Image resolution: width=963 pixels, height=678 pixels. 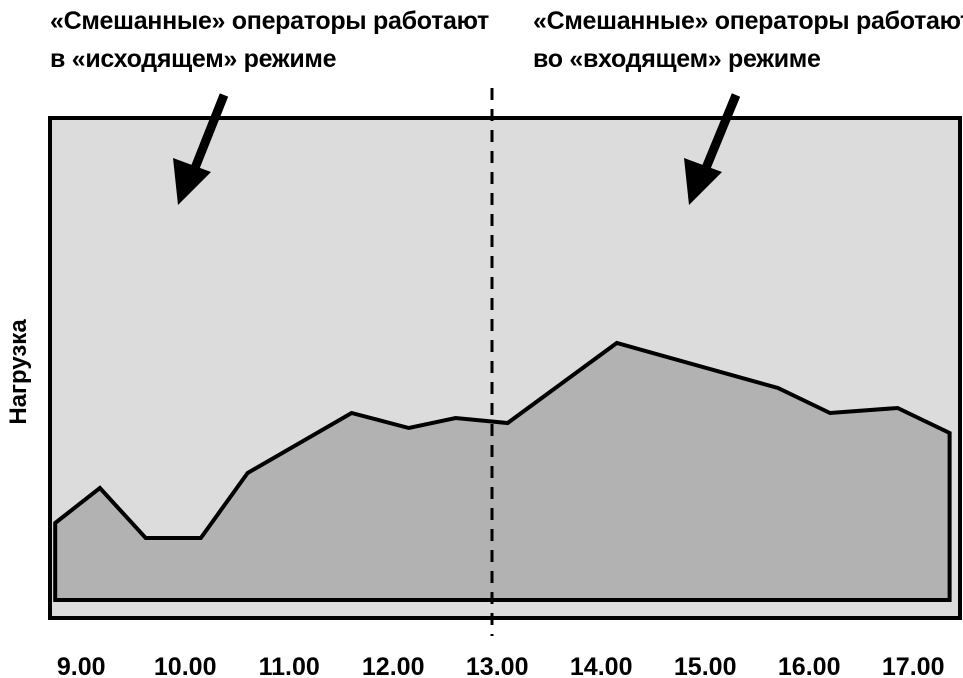 I want to click on annotation-incoming-line-2: во «входящем» режиме, so click(x=677, y=59).